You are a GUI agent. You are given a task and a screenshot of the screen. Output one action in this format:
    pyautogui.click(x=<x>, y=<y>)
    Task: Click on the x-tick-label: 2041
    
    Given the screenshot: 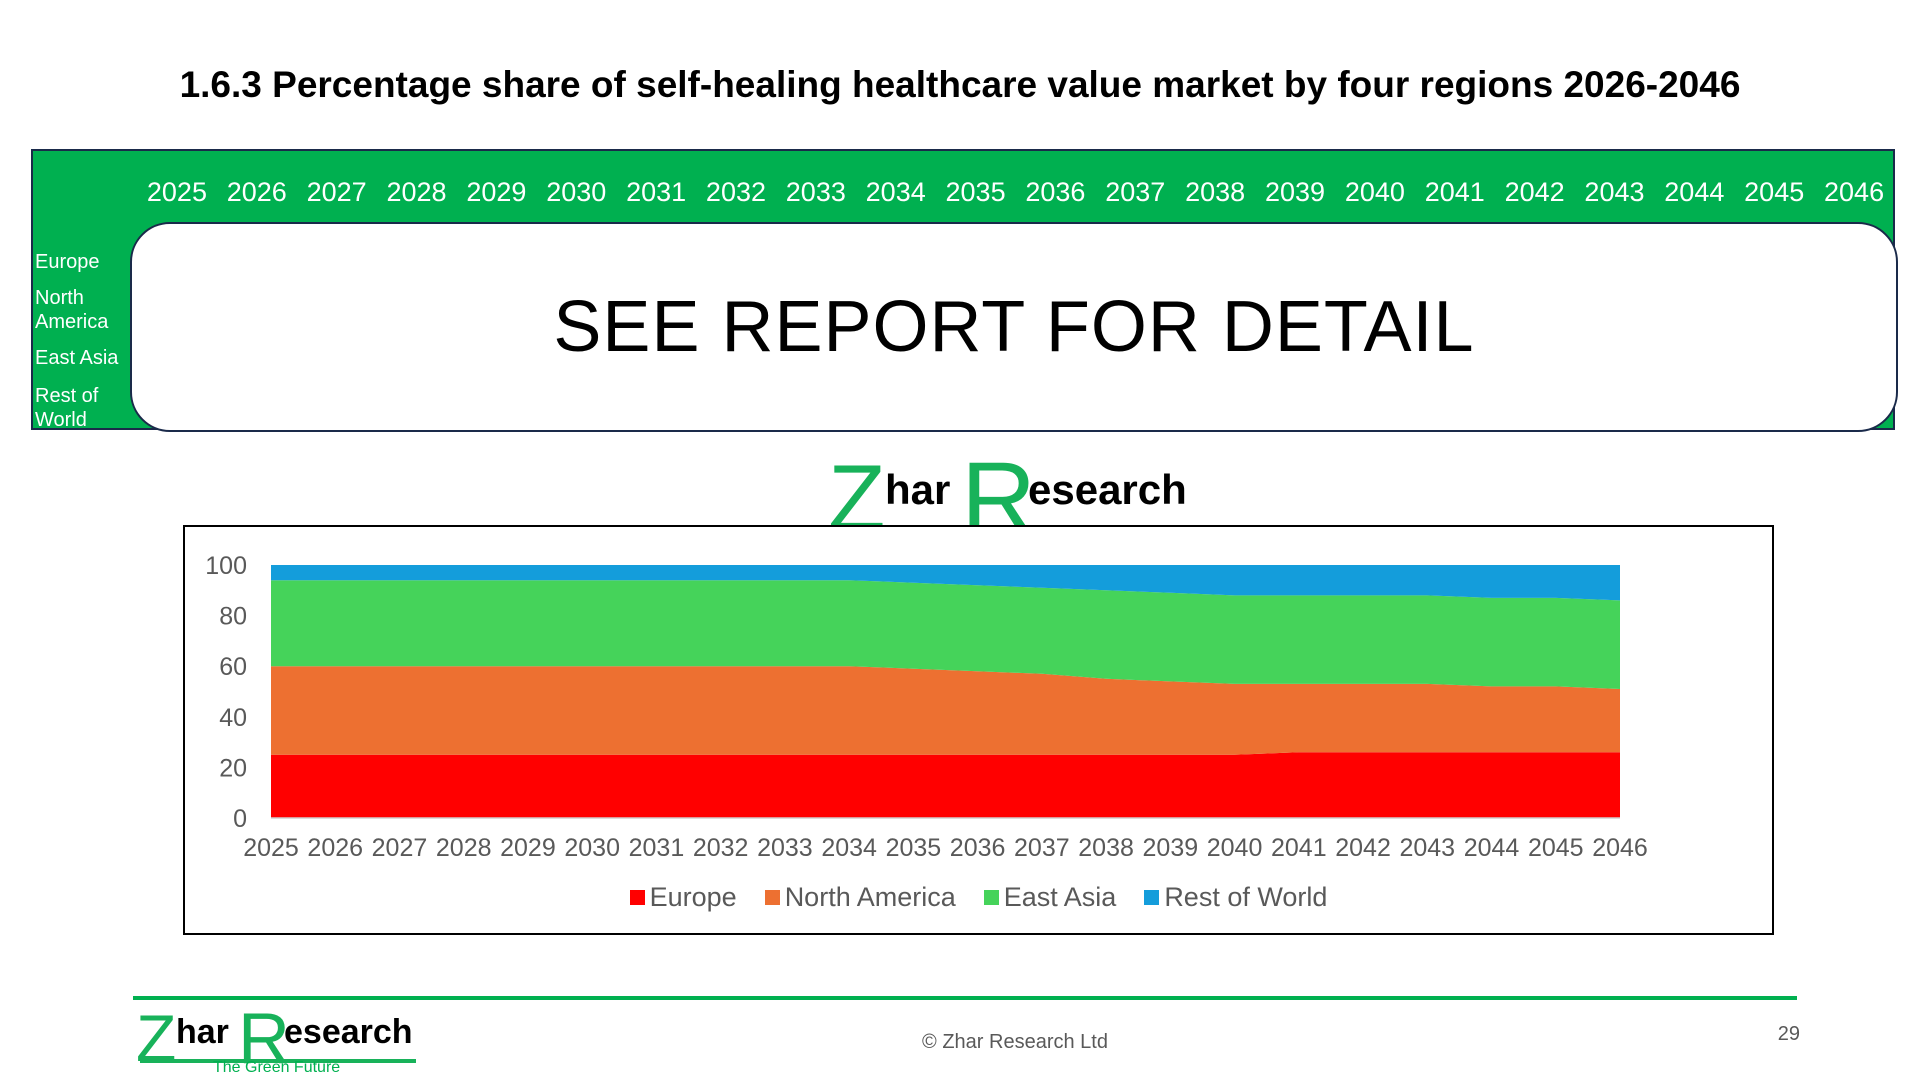 What is the action you would take?
    pyautogui.click(x=1299, y=848)
    